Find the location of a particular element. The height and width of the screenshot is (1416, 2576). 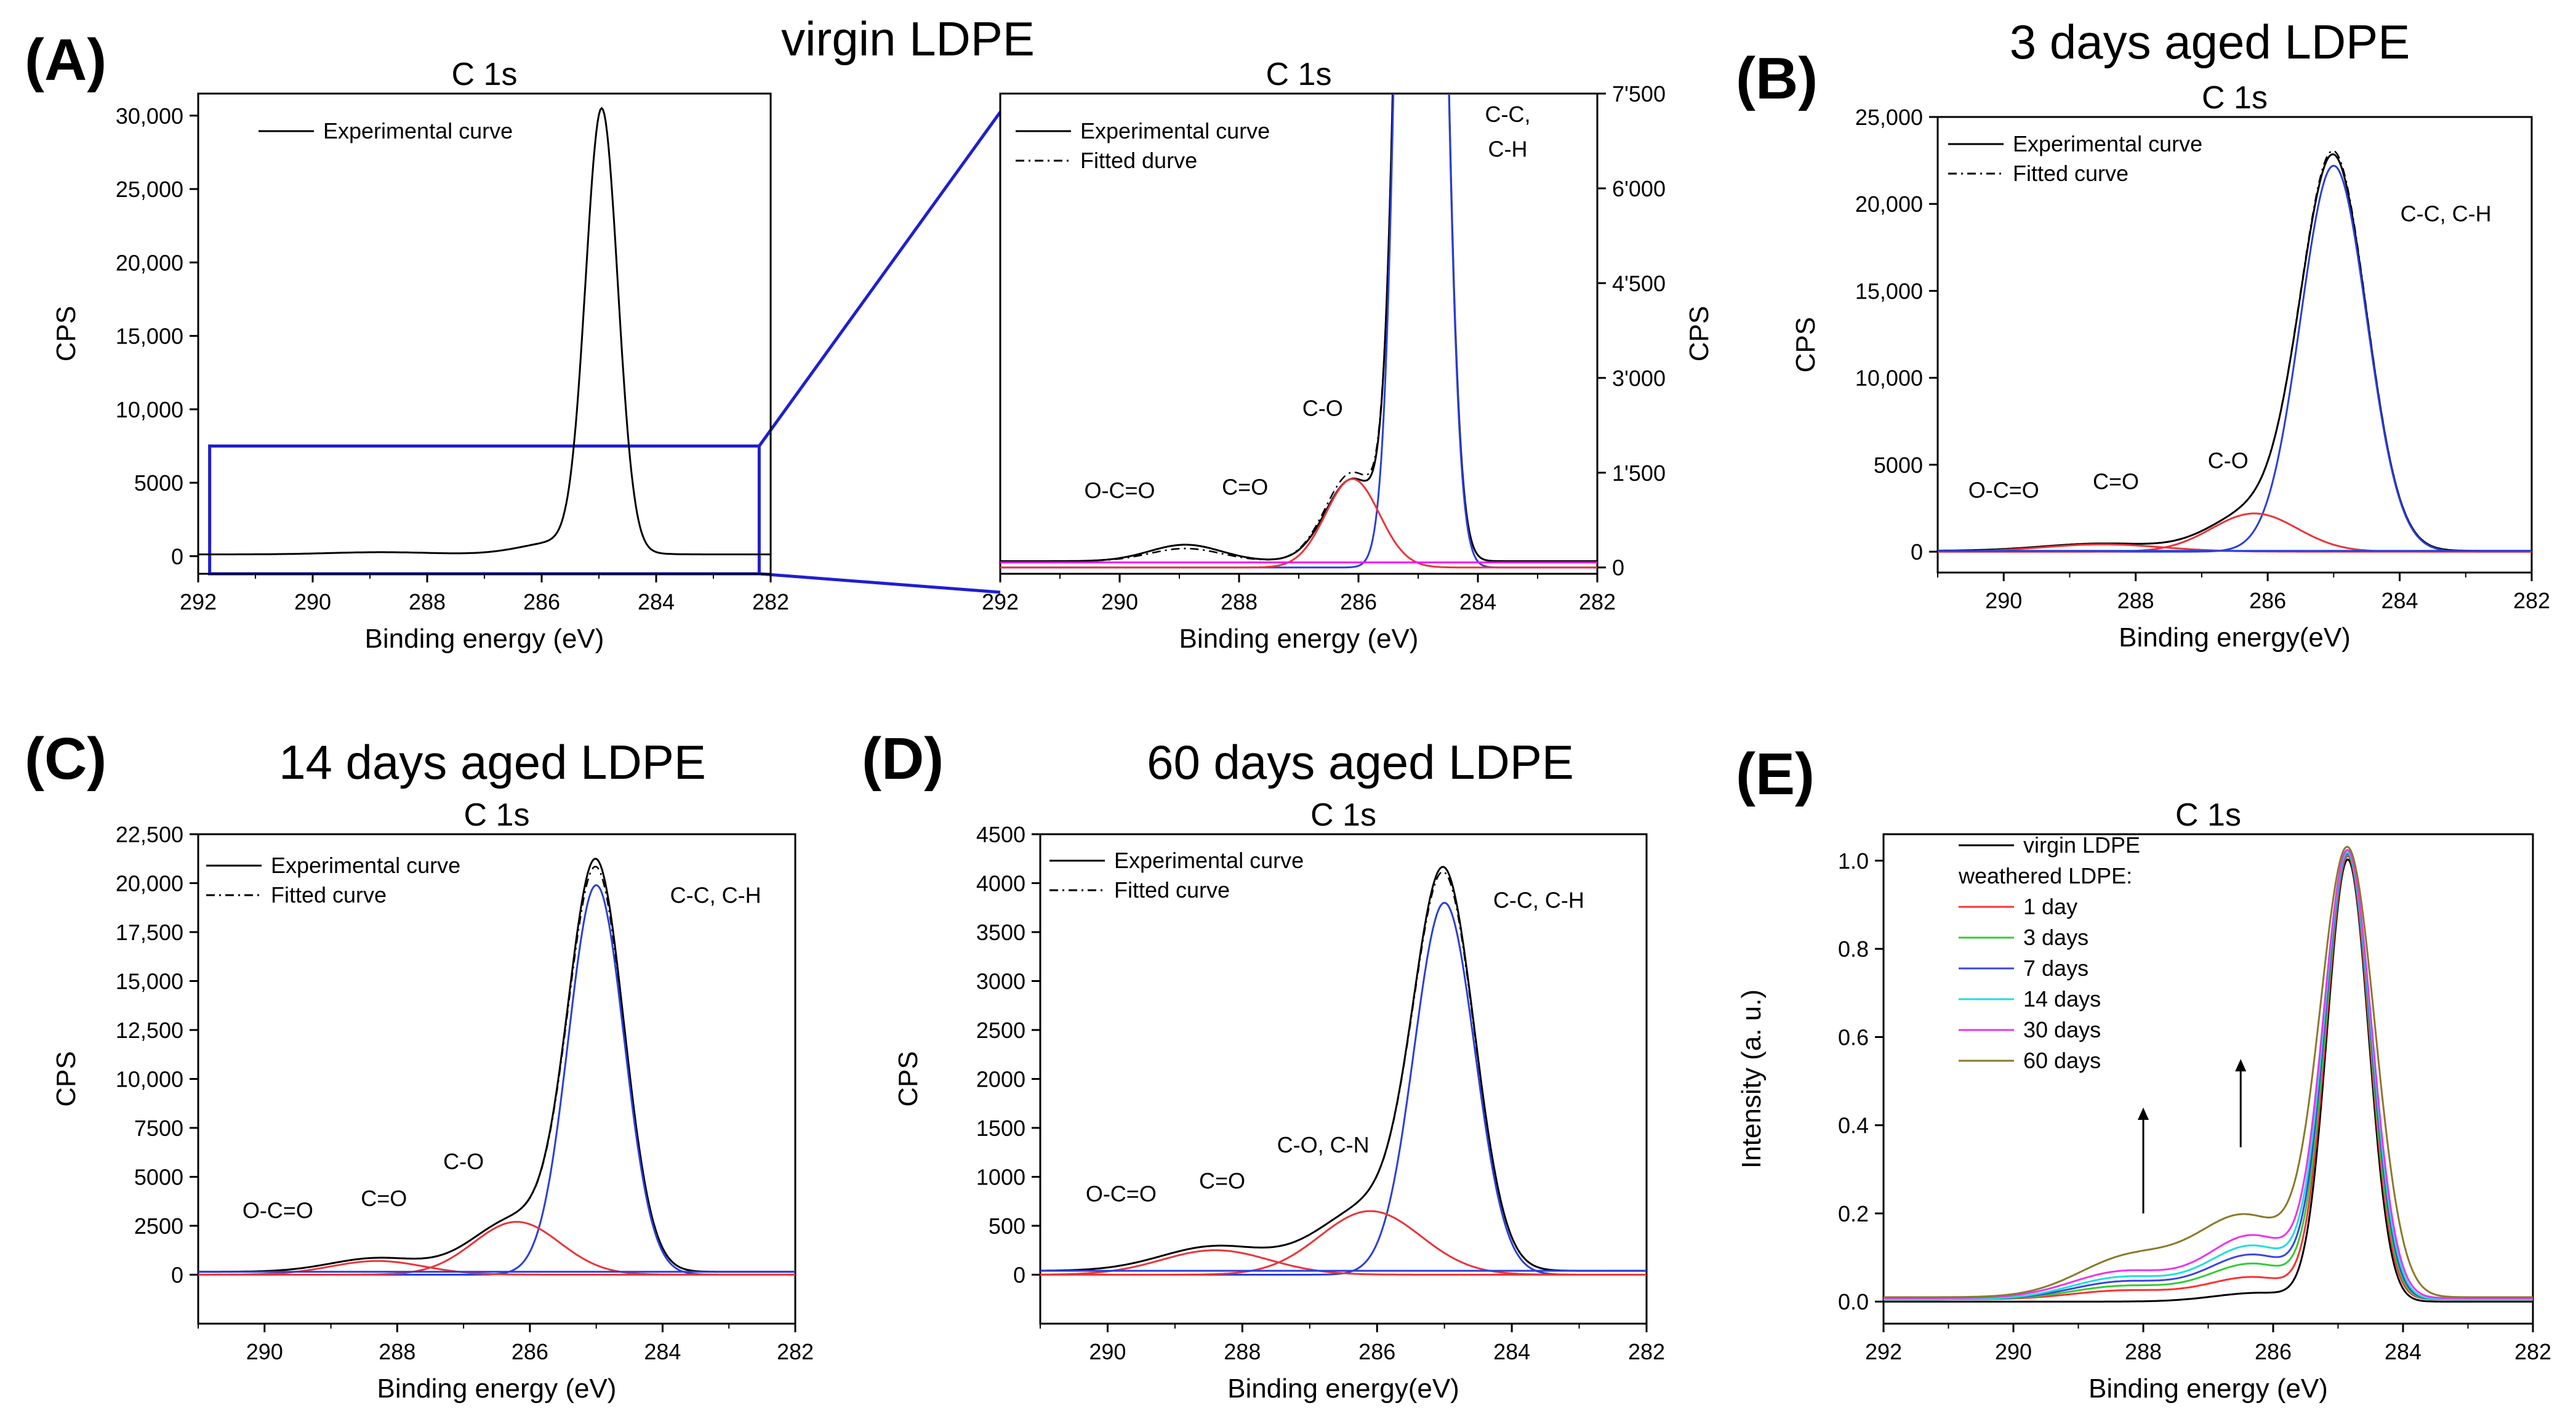

legend-entry: 3 days is located at coordinates (2055, 938).